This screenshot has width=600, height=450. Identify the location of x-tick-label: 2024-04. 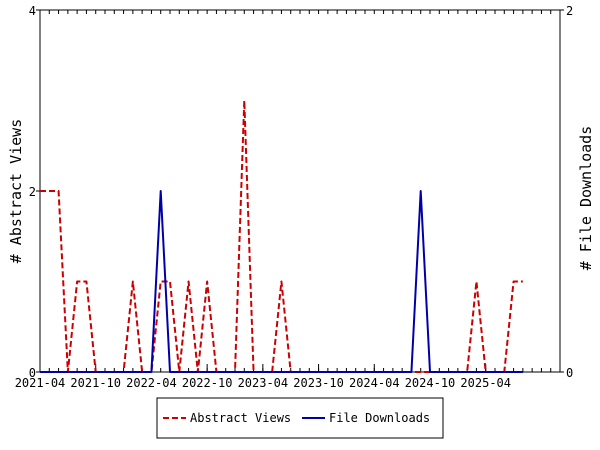
(374, 383).